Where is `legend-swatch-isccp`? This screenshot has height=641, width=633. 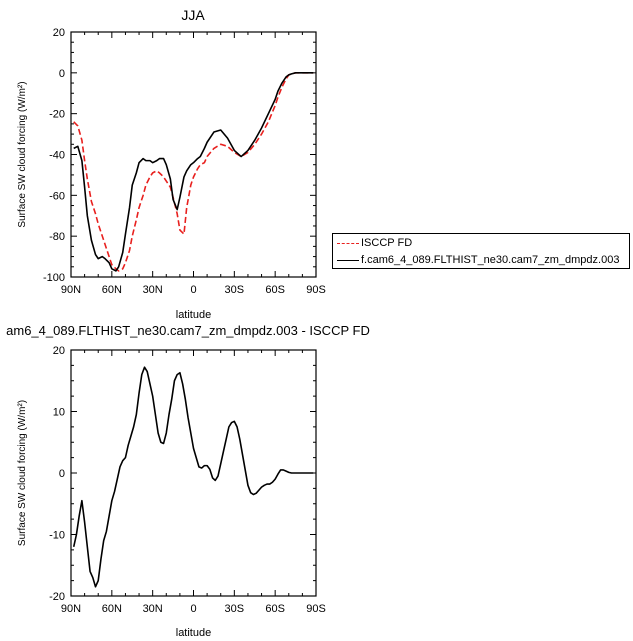 legend-swatch-isccp is located at coordinates (348, 243).